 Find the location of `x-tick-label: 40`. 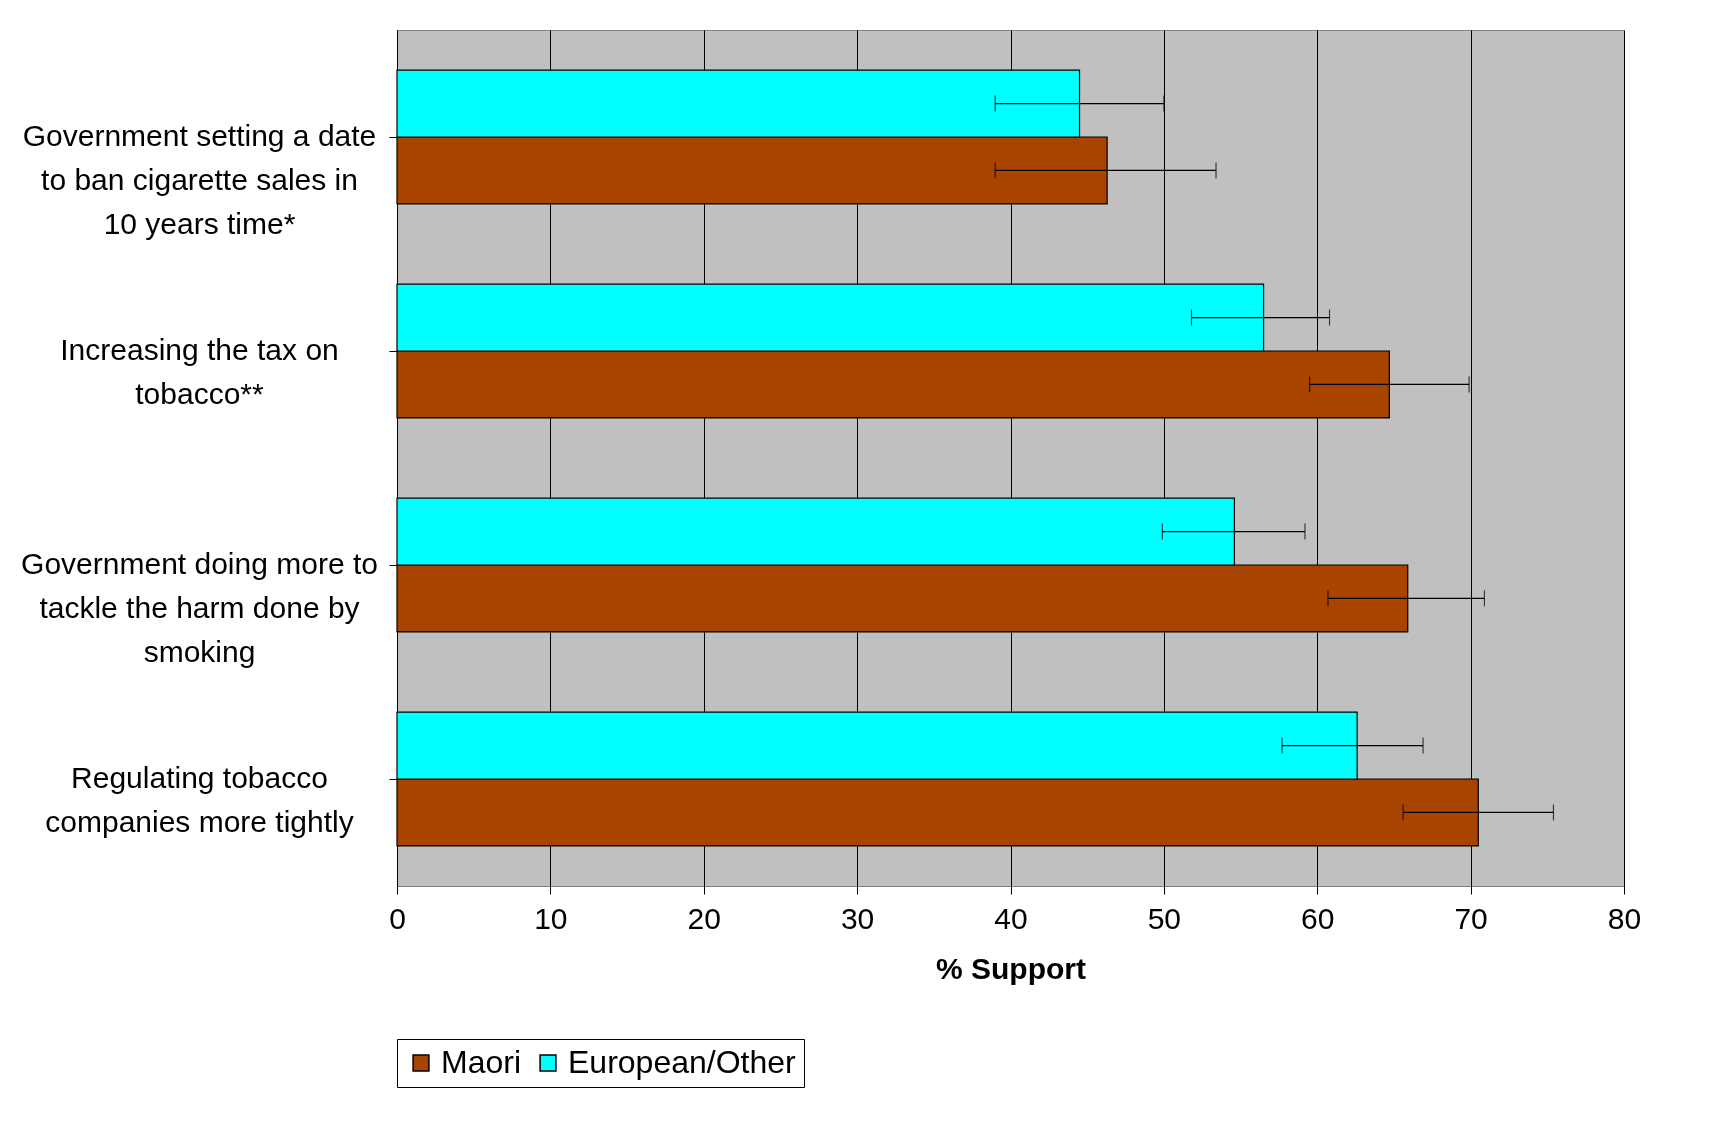

x-tick-label: 40 is located at coordinates (1011, 918).